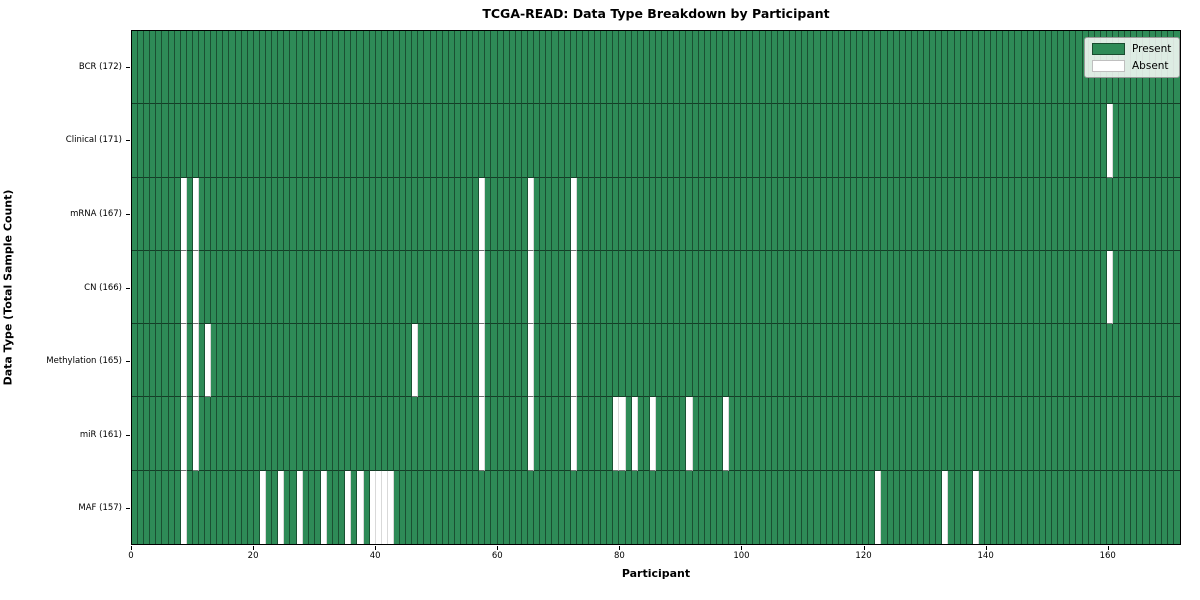 This screenshot has height=600, width=1200. I want to click on y-tick-label: CN (166), so click(103, 287).